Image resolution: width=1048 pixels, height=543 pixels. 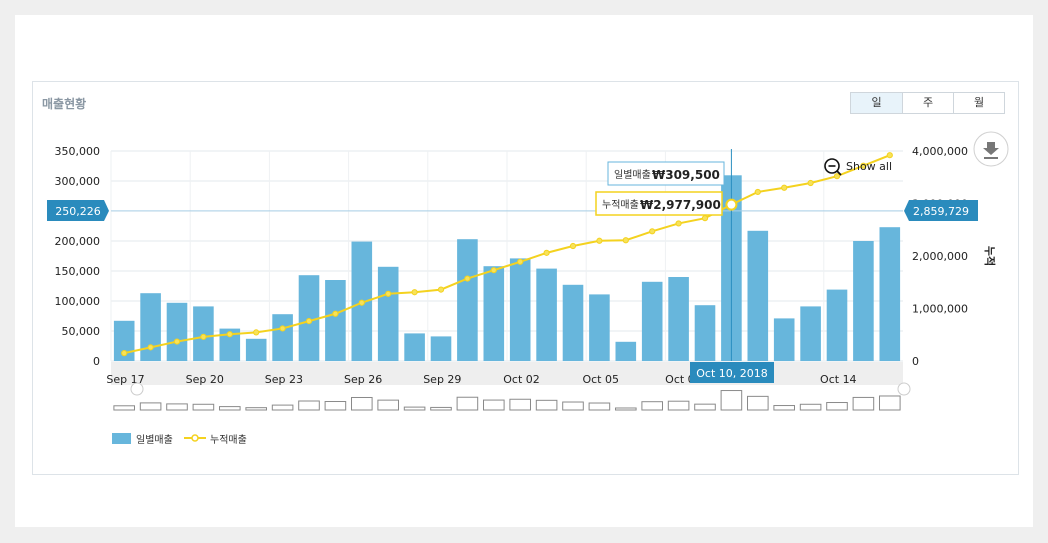 I want to click on x-axis-tick-label: Oct 14, so click(x=838, y=379).